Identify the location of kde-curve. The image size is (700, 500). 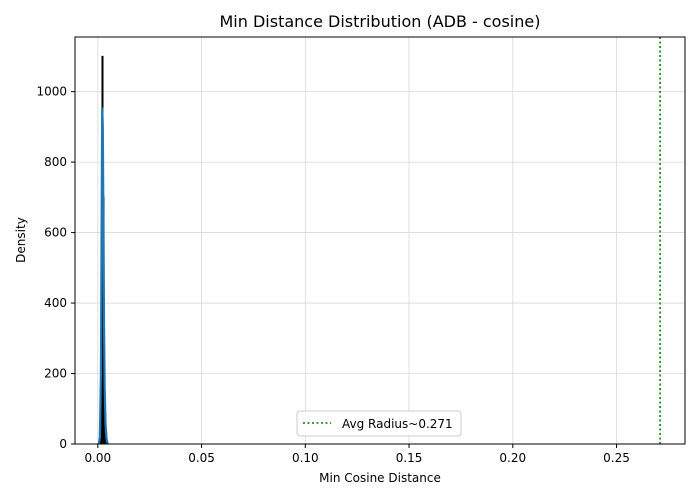
(103, 276).